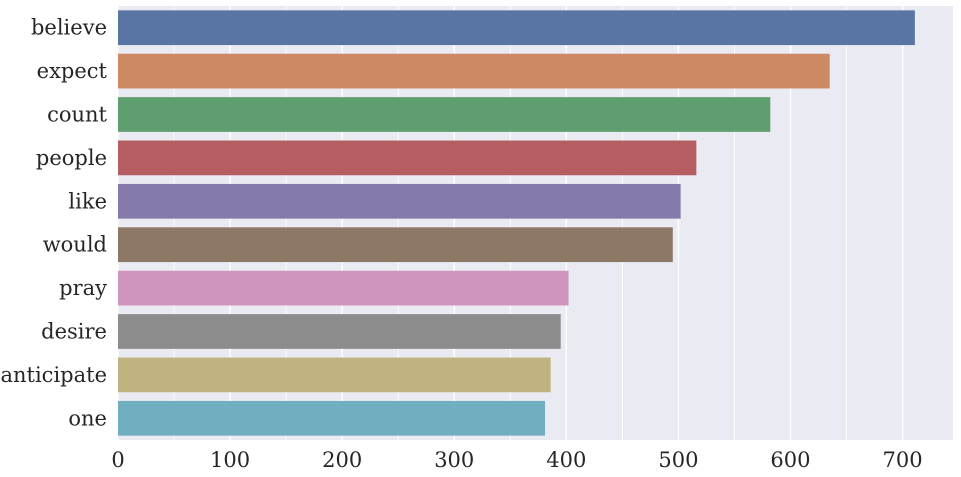 The image size is (961, 477). I want to click on x-tick-label: 0, so click(117, 460).